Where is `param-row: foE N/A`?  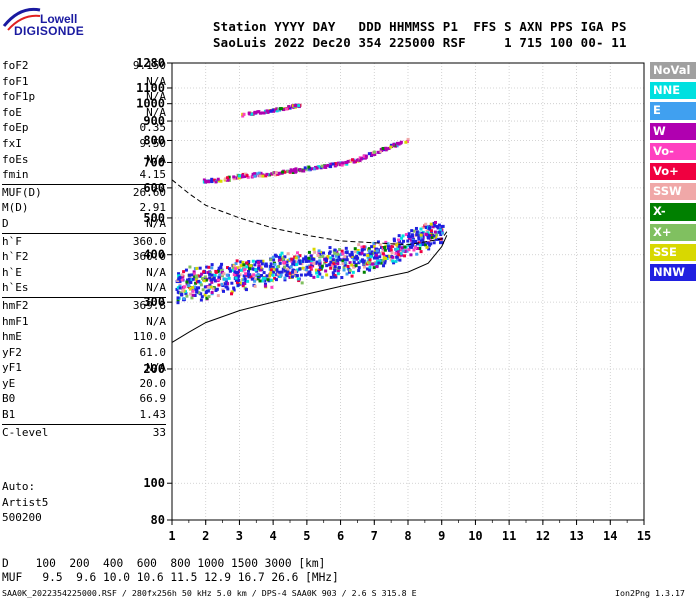
param-row: foE N/A is located at coordinates (84, 113).